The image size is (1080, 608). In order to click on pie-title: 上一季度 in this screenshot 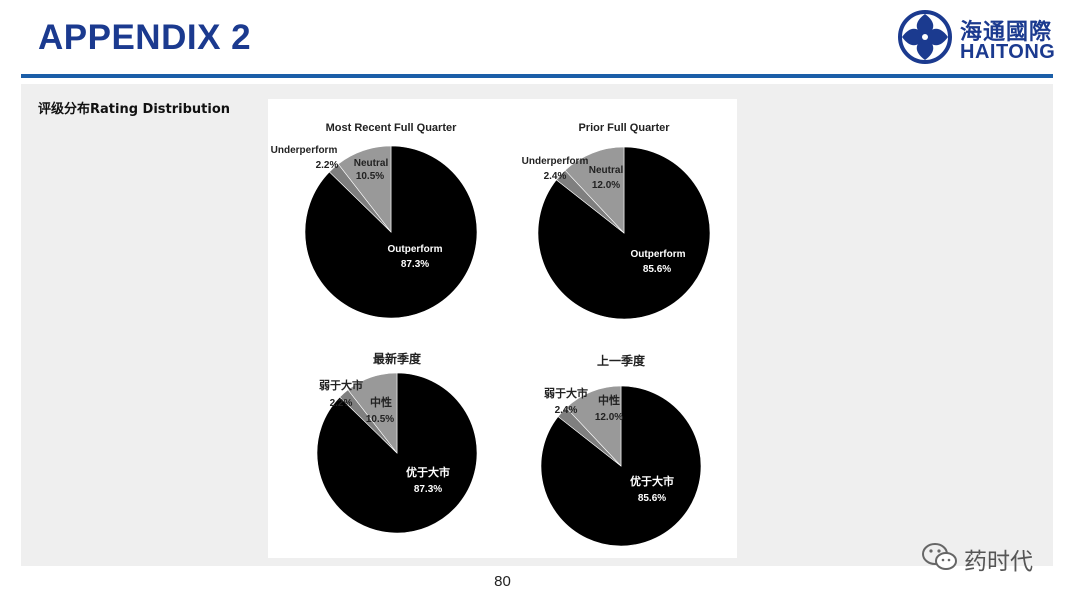, I will do `click(621, 360)`.